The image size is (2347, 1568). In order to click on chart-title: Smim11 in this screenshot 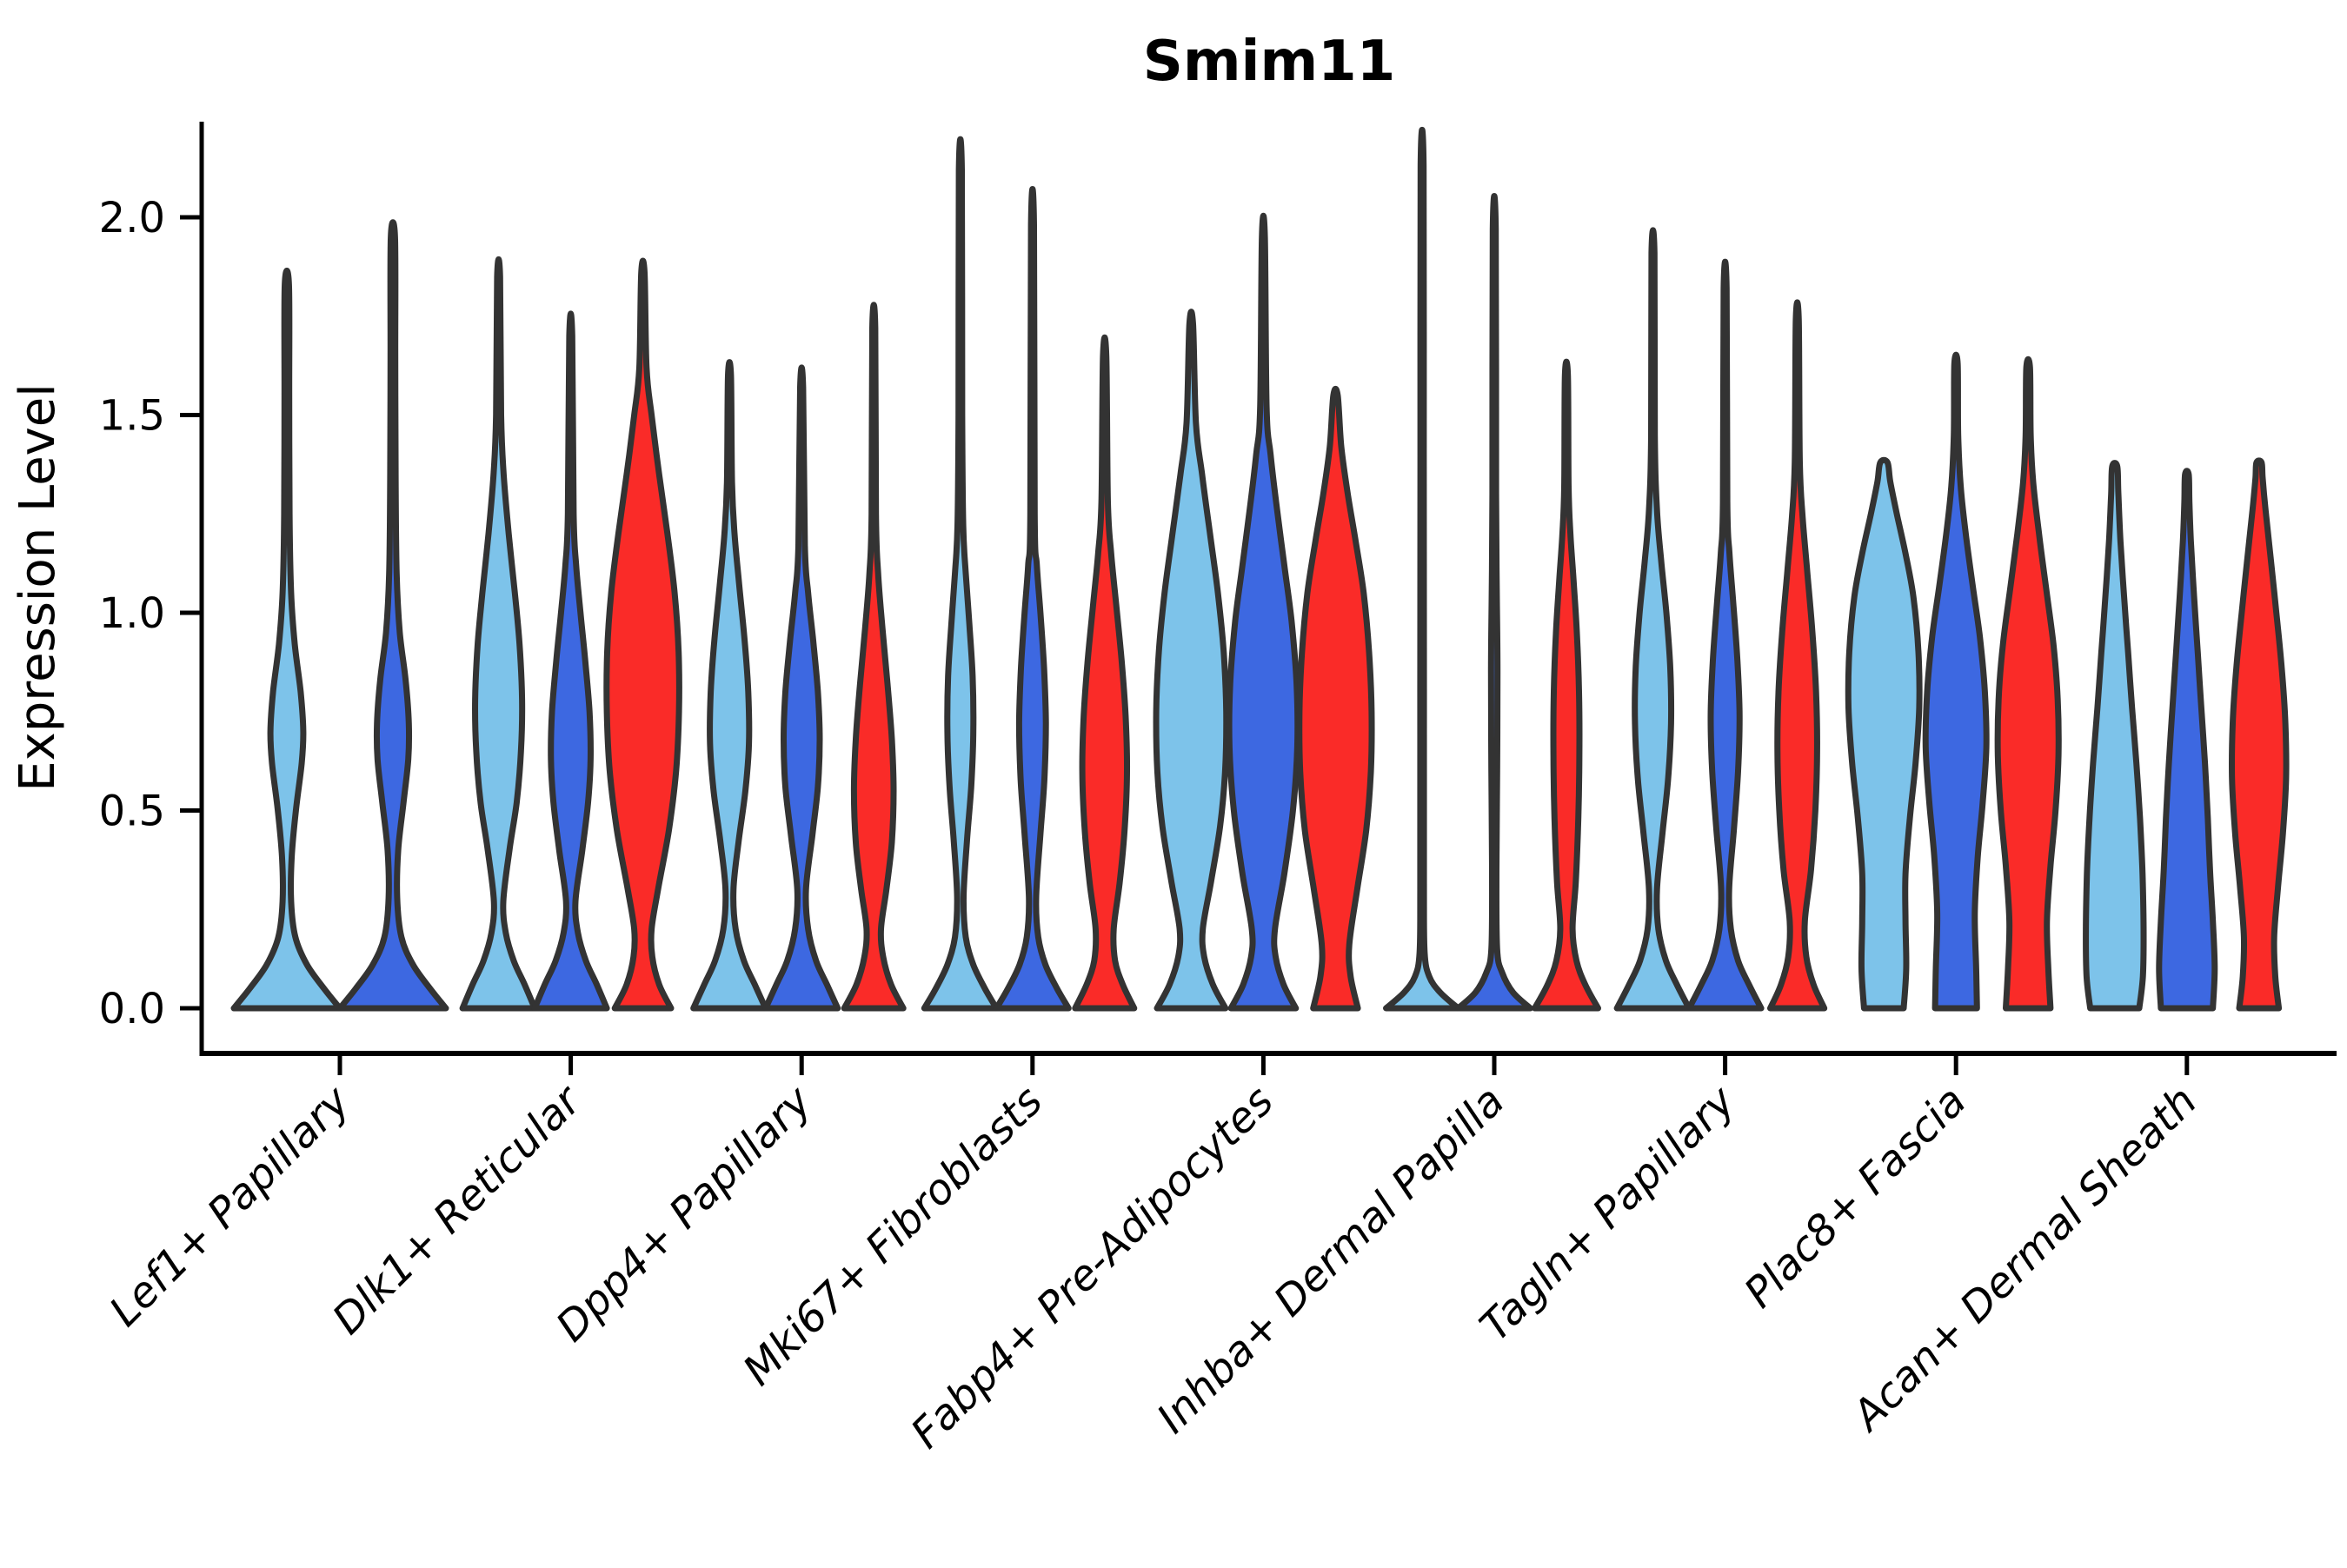, I will do `click(1269, 62)`.